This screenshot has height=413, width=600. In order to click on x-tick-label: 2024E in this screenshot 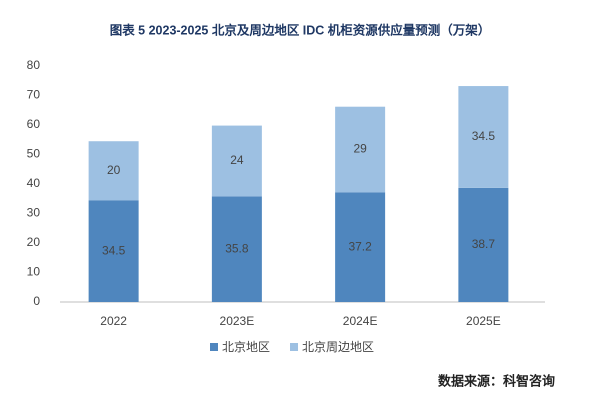, I will do `click(360, 321)`.